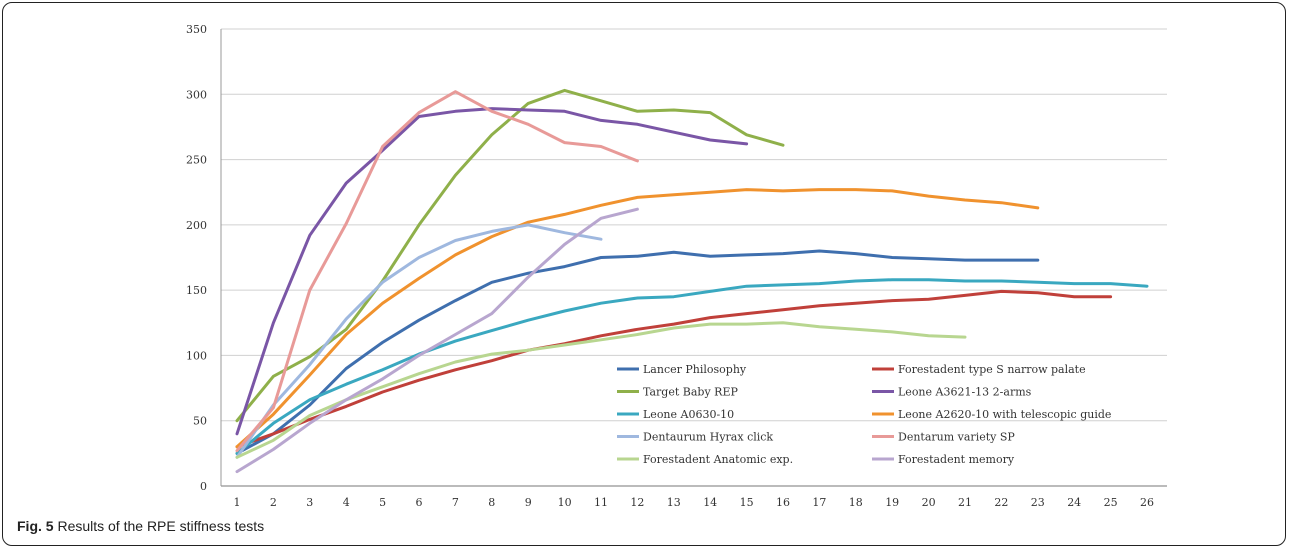 The image size is (1290, 550). Describe the element at coordinates (273, 502) in the screenshot. I see `x-tick-label: 2` at that location.